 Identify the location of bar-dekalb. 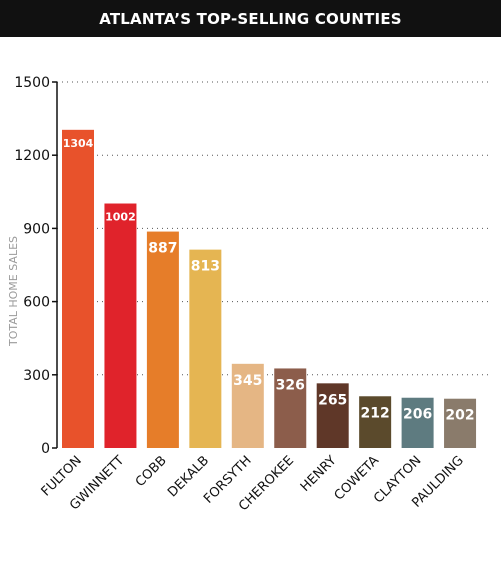
(205, 348).